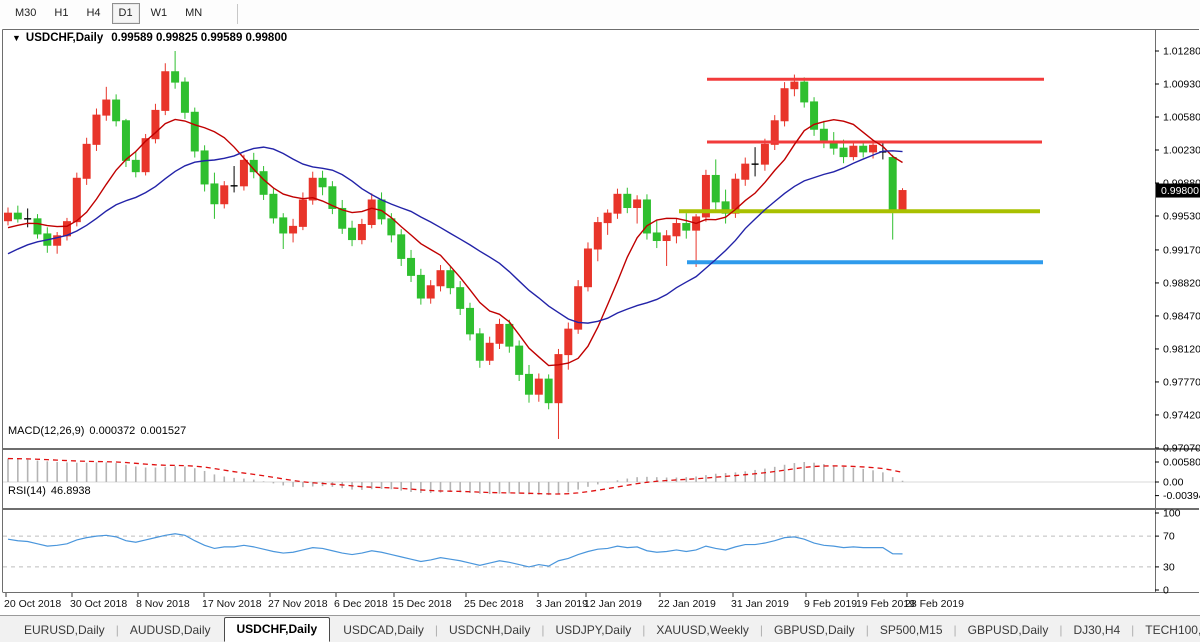  What do you see at coordinates (112, 431) in the screenshot?
I see `macd-main-value: 0.000372` at bounding box center [112, 431].